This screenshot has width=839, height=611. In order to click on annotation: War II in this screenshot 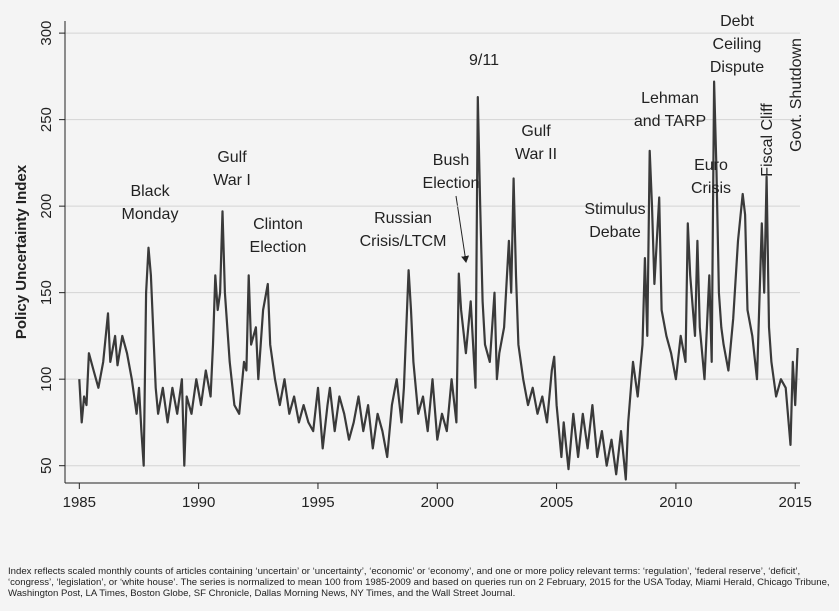, I will do `click(536, 154)`.